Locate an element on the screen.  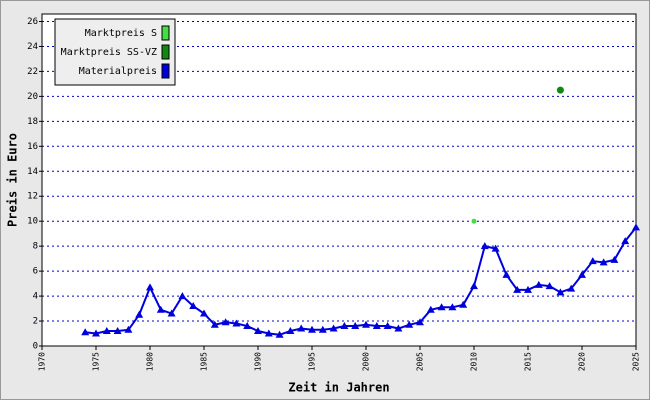
y-tick-label: 26 is located at coordinates (32, 22).